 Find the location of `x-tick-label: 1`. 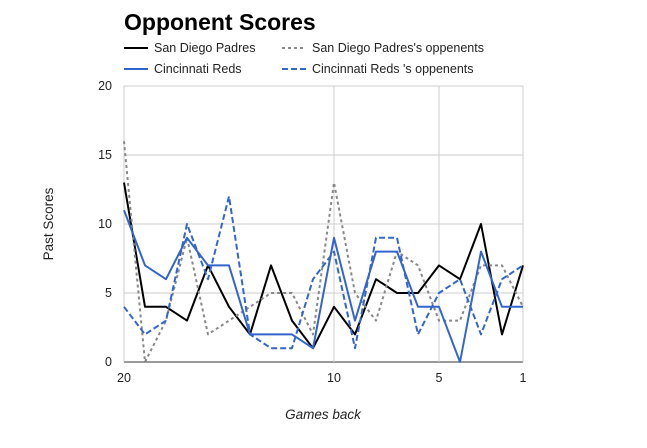

x-tick-label: 1 is located at coordinates (523, 378).